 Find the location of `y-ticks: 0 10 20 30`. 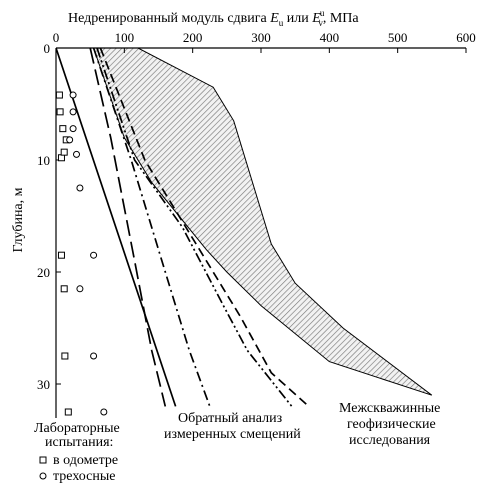

y-ticks: 0 10 20 30 is located at coordinates (49, 216).